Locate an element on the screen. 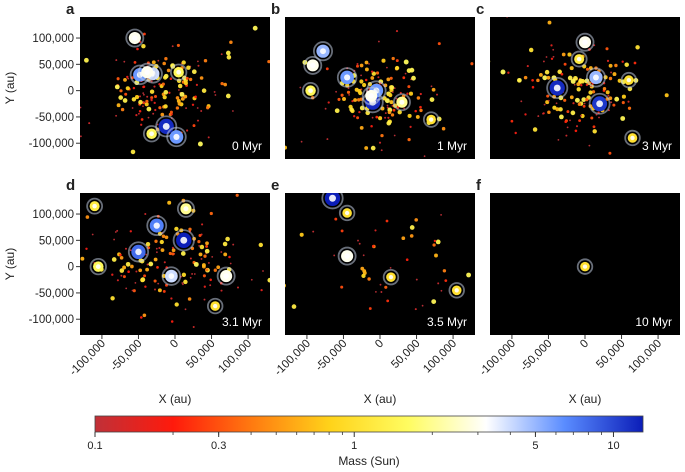 The height and width of the screenshot is (472, 685). panel-letter: f is located at coordinates (479, 185).